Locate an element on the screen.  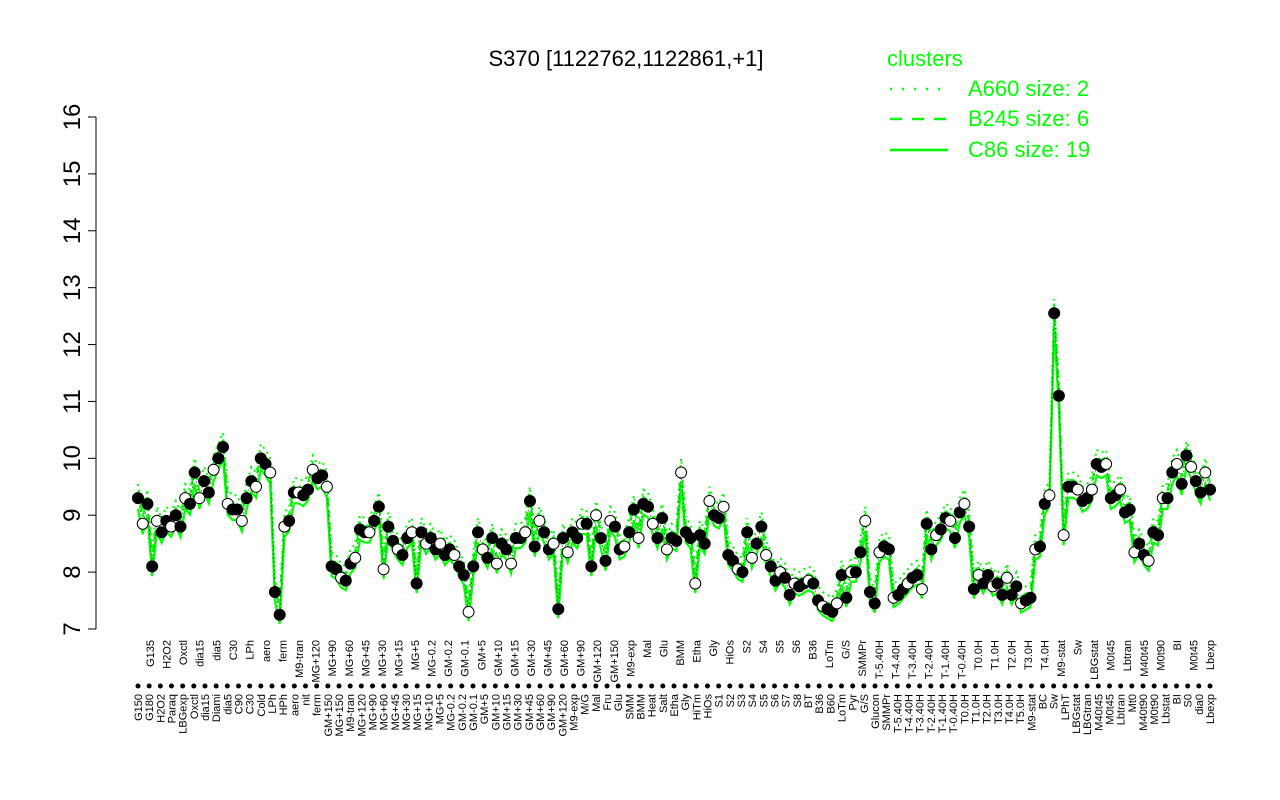
x-tick-label: dia15 is located at coordinates (201, 653).